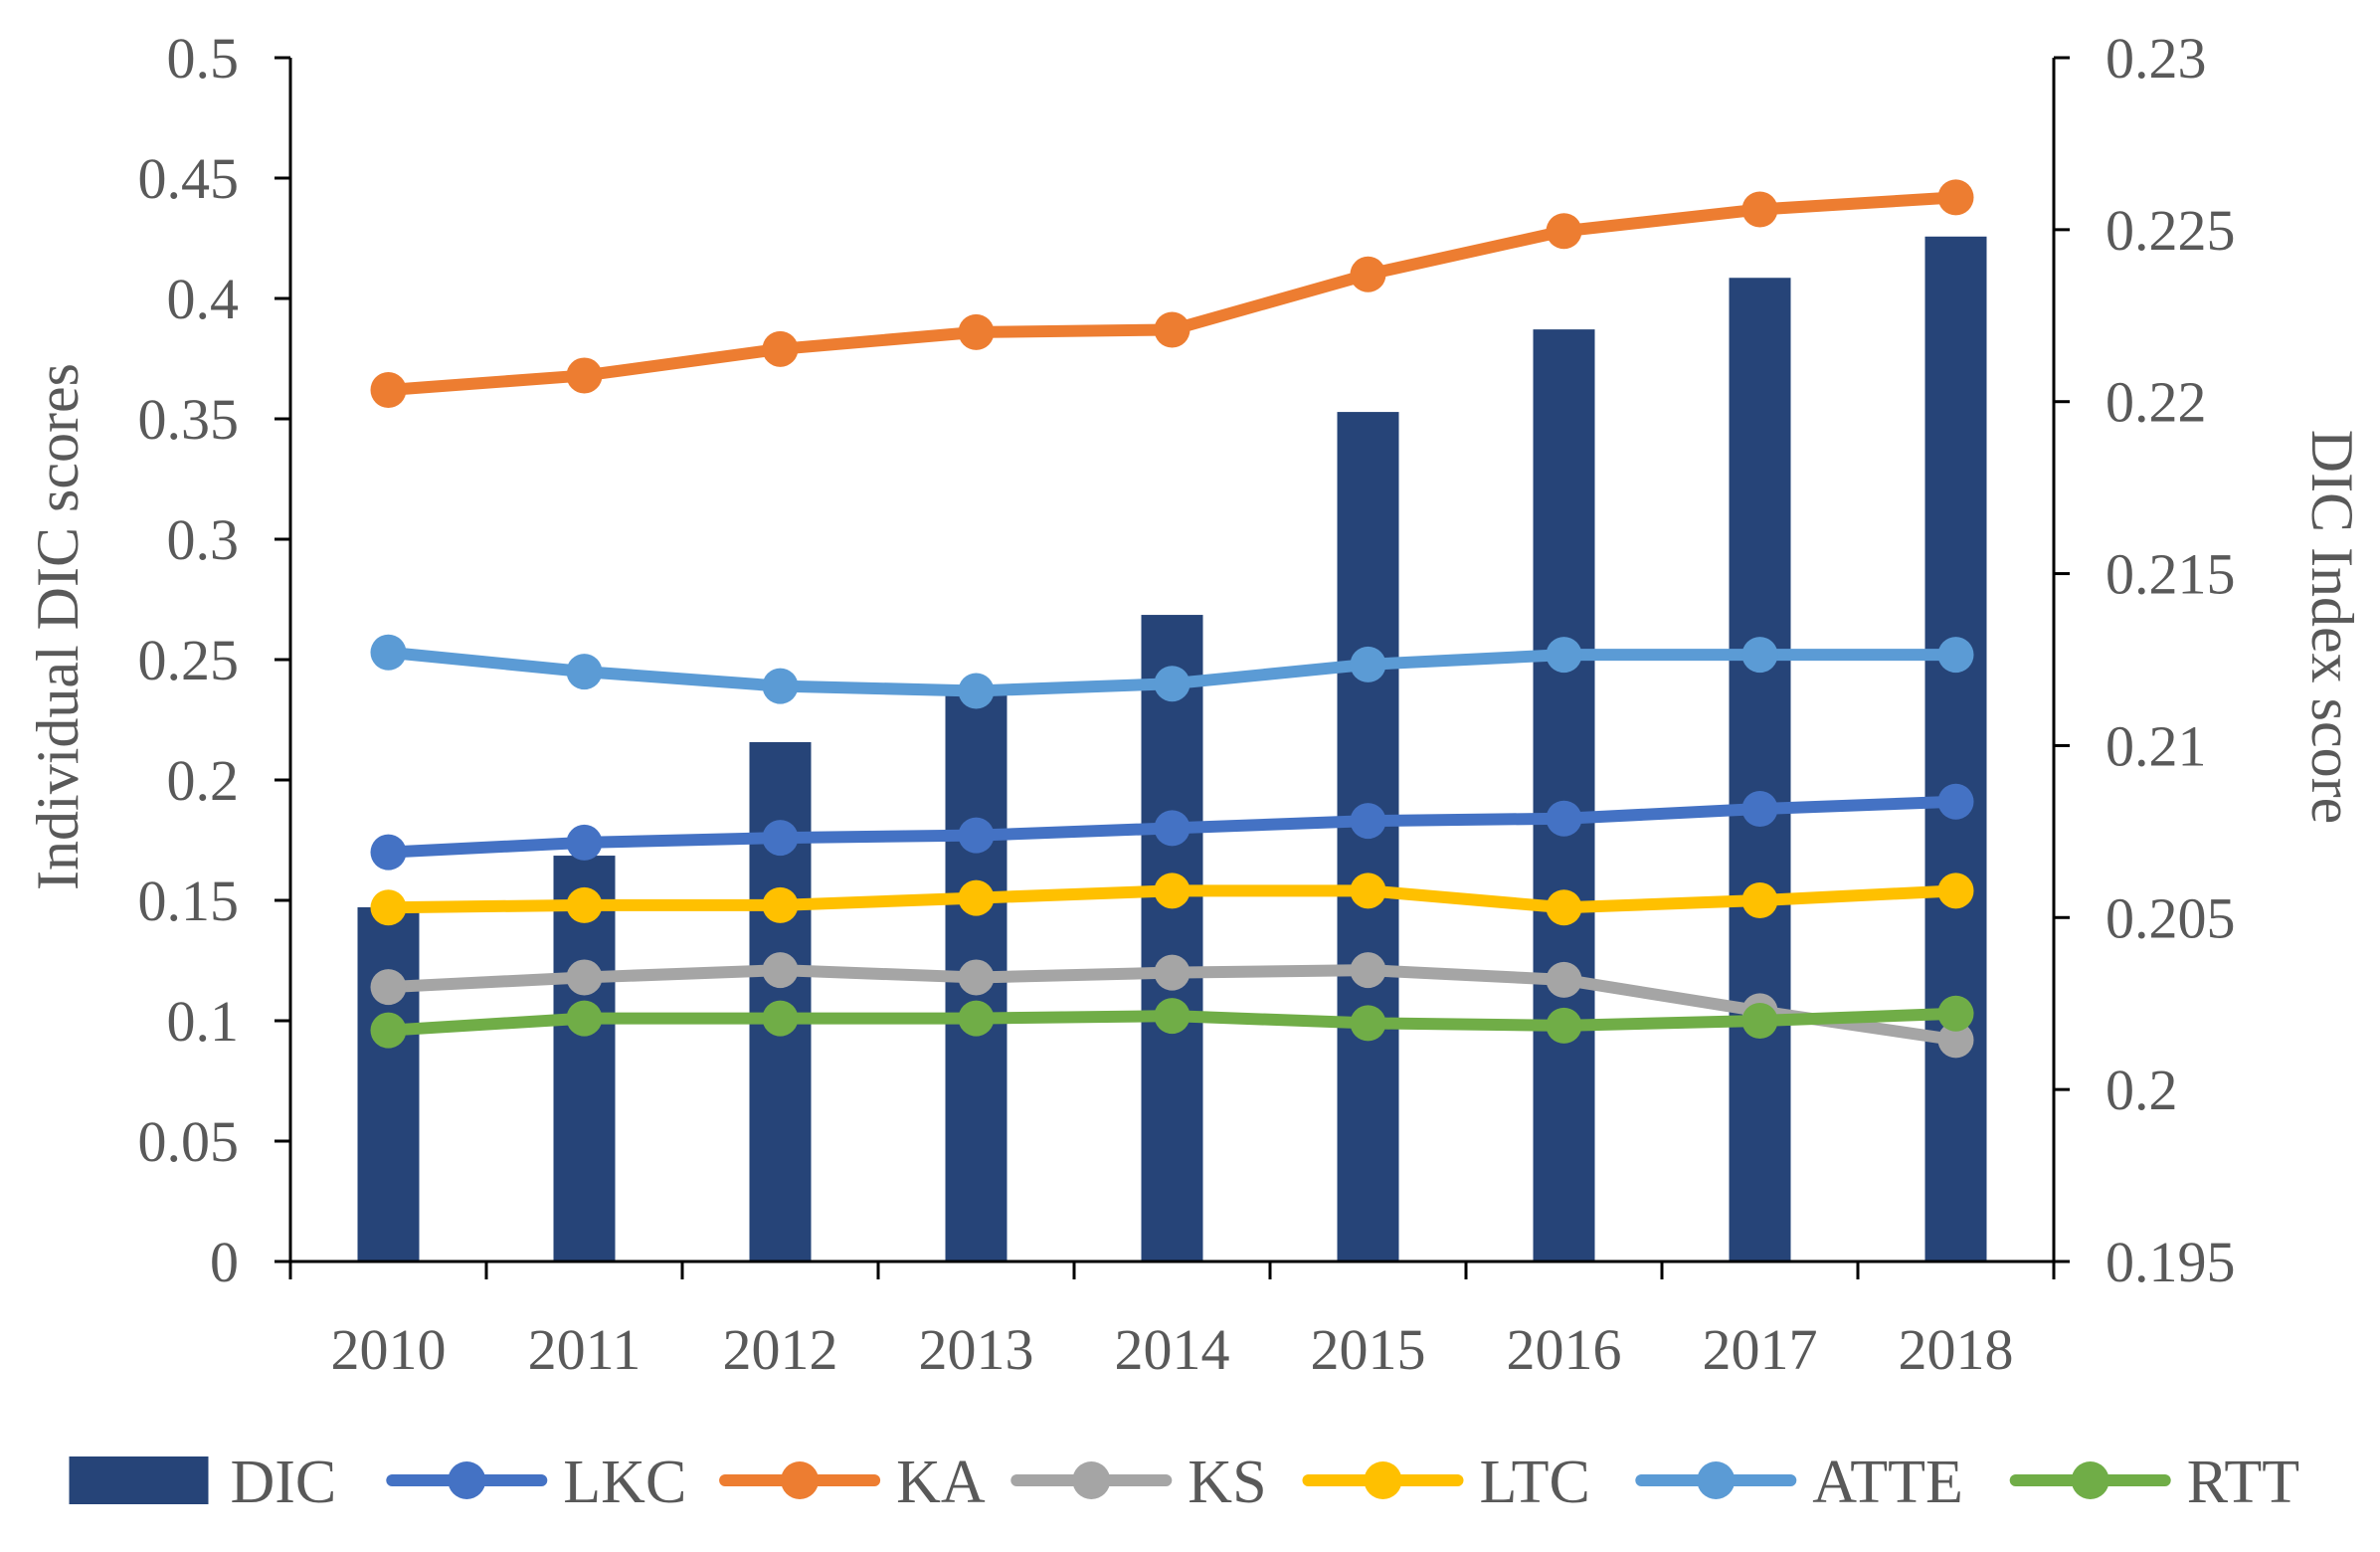 This screenshot has width=2380, height=1552. What do you see at coordinates (1955, 1040) in the screenshot?
I see `point-ks-2018` at bounding box center [1955, 1040].